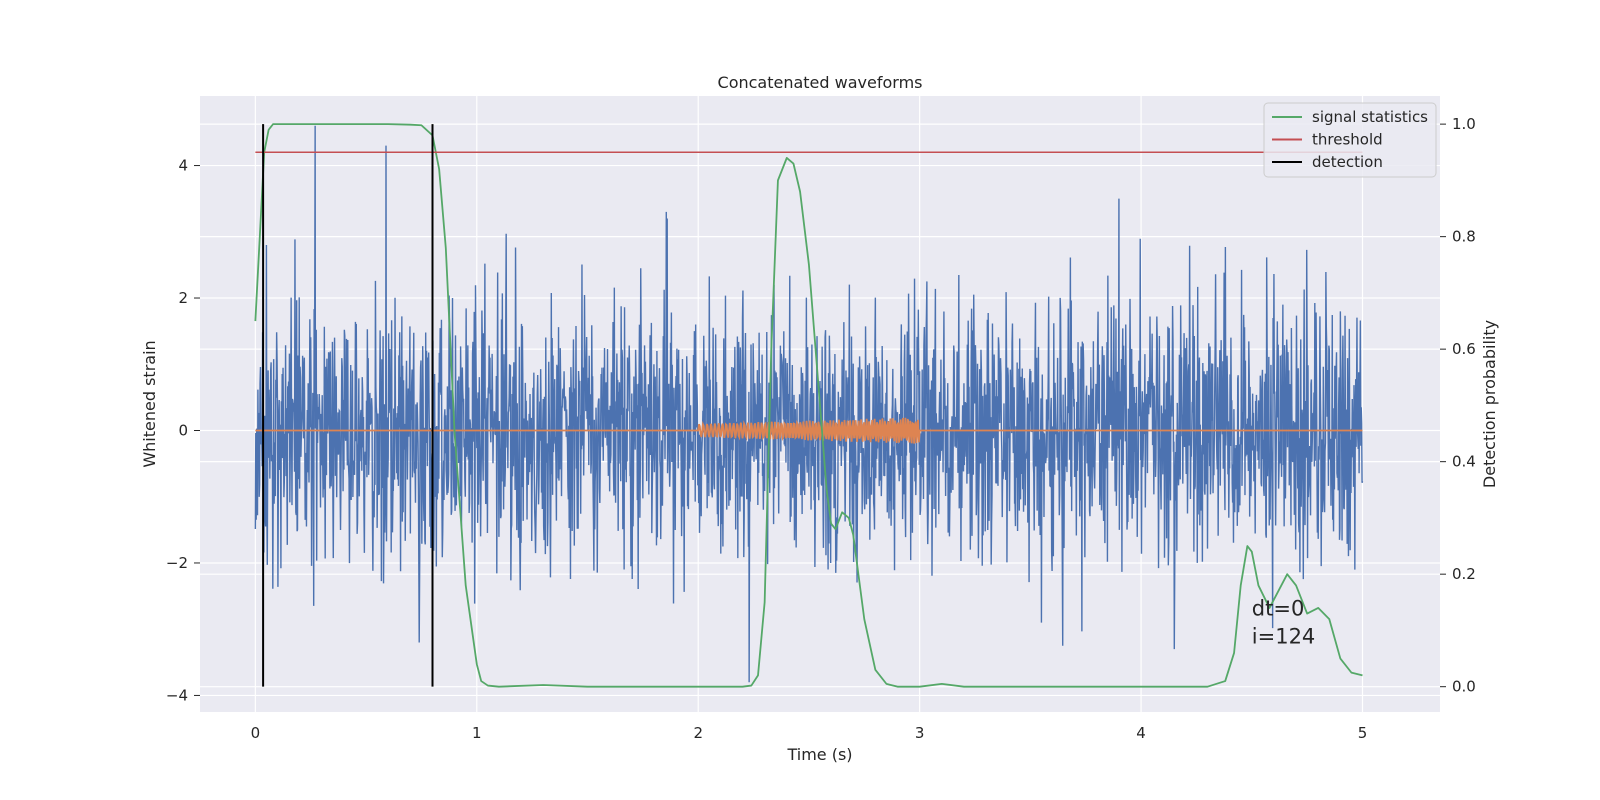 The height and width of the screenshot is (800, 1600). I want to click on legend-label: detection, so click(1347, 162).